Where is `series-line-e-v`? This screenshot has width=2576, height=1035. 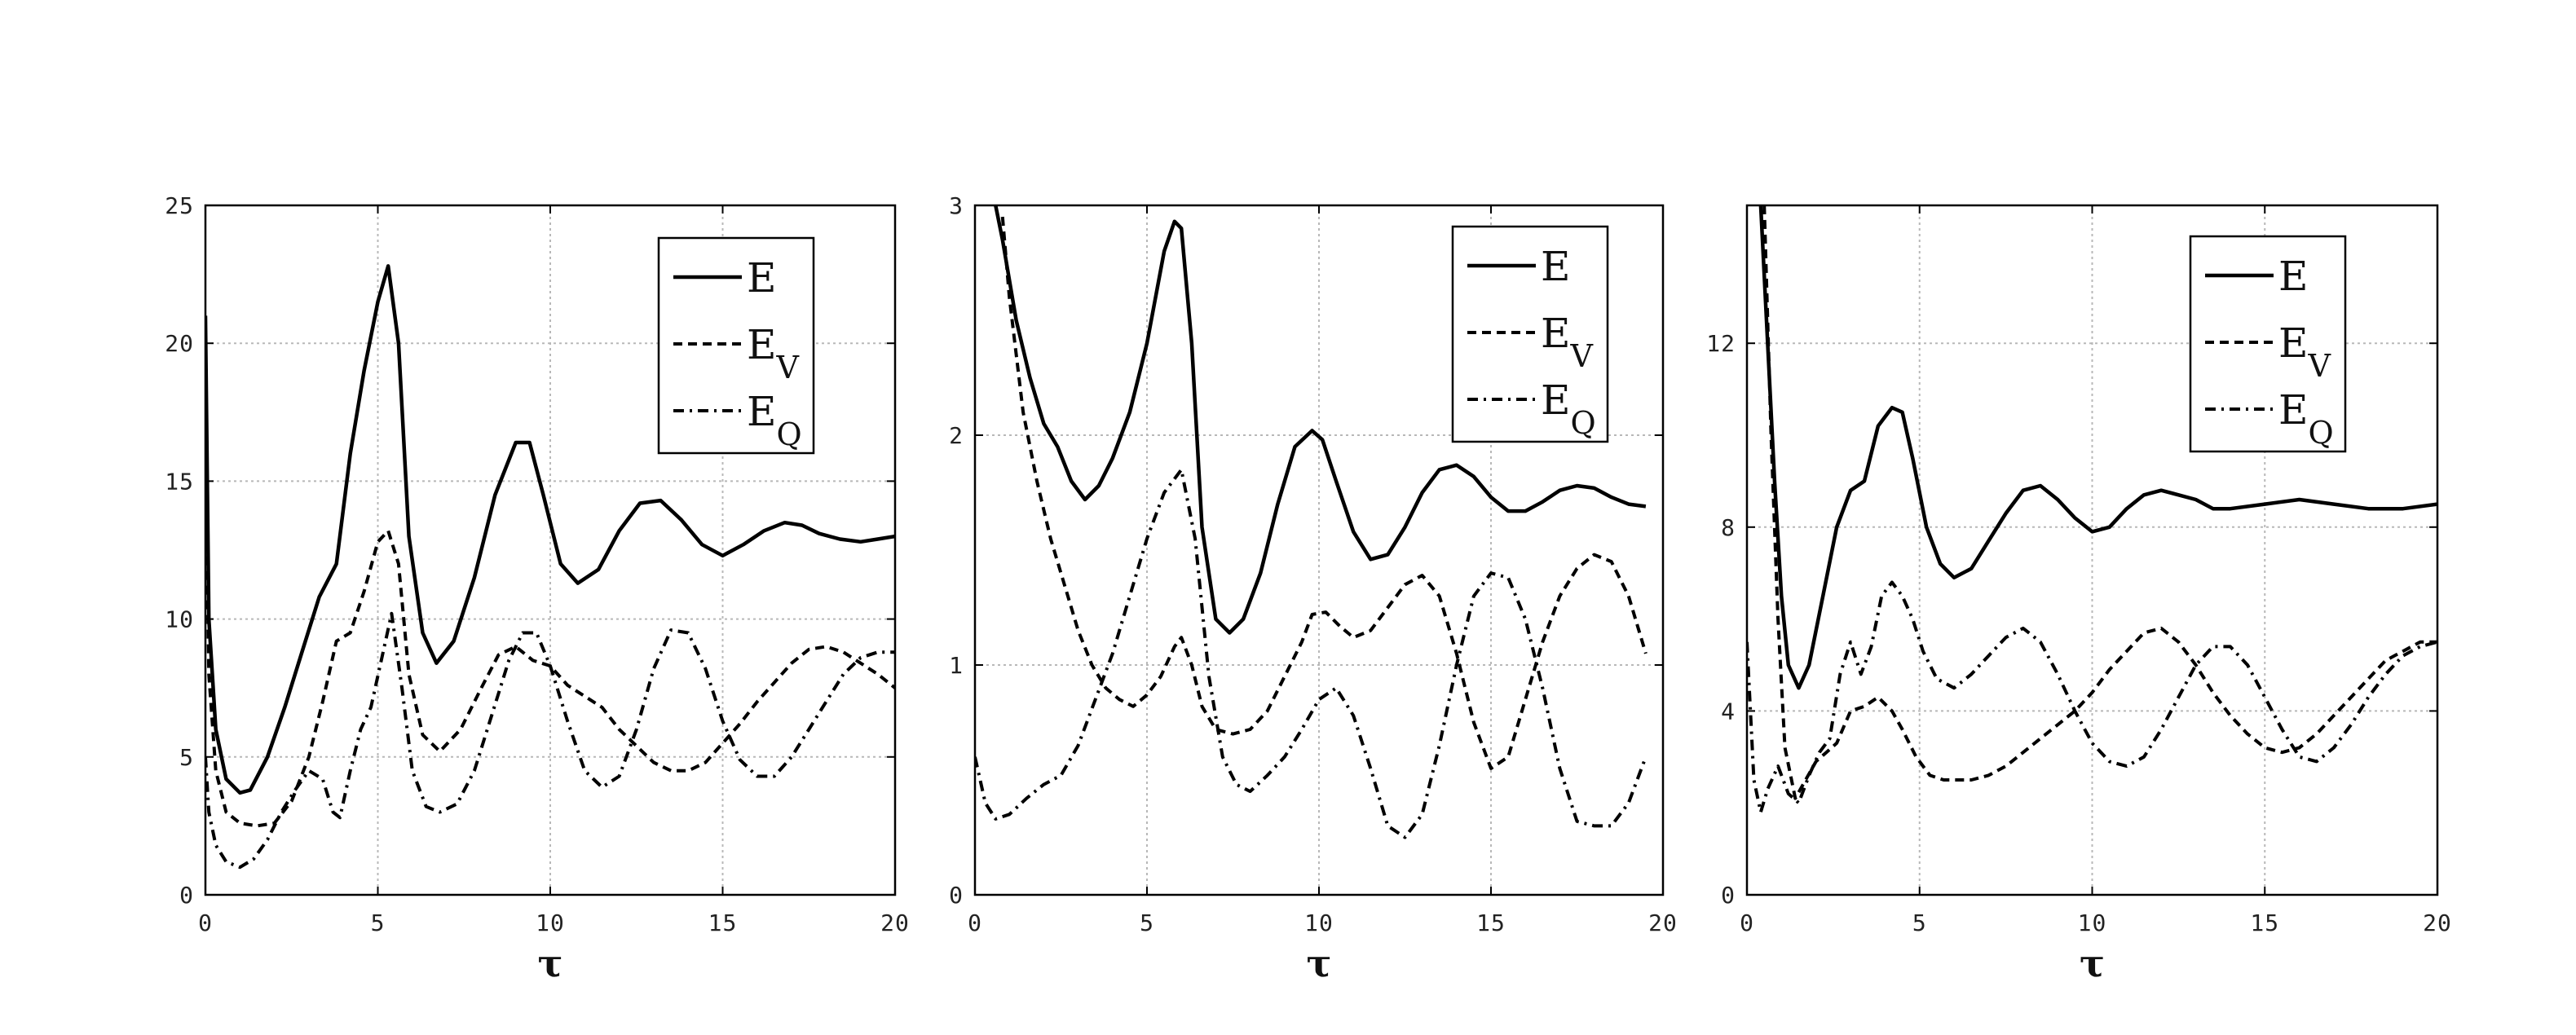
series-line-e-v is located at coordinates (1323, 493).